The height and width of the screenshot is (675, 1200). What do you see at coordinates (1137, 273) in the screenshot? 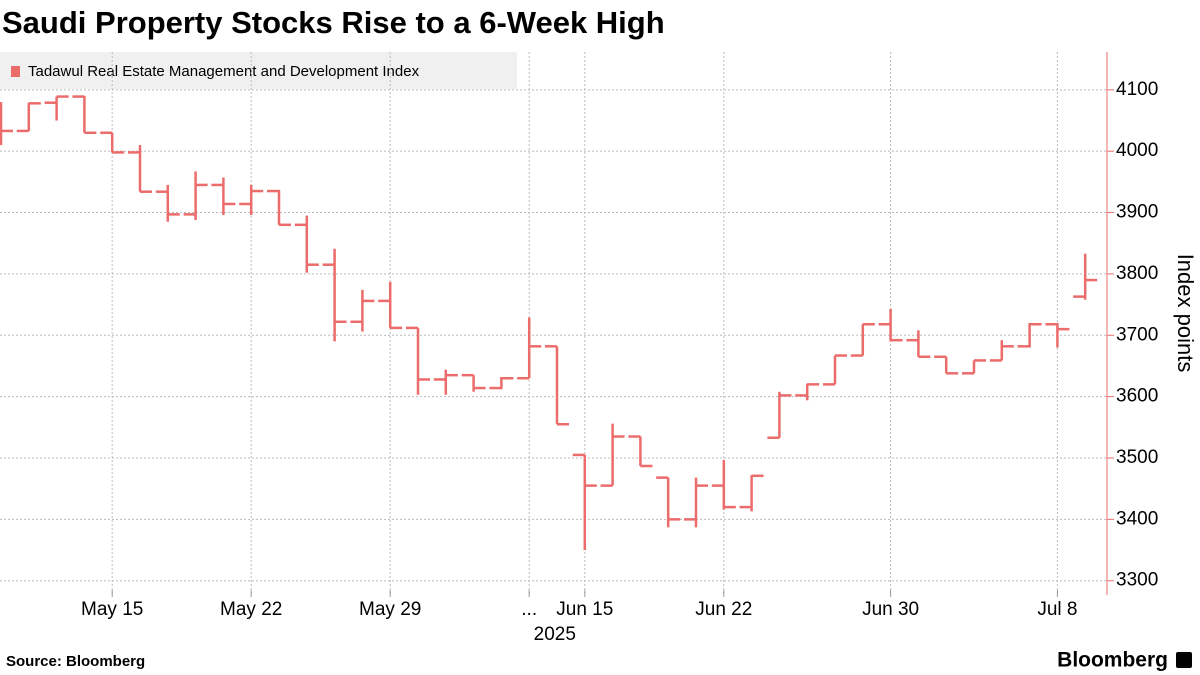
I see `y-tick-label: 3800` at bounding box center [1137, 273].